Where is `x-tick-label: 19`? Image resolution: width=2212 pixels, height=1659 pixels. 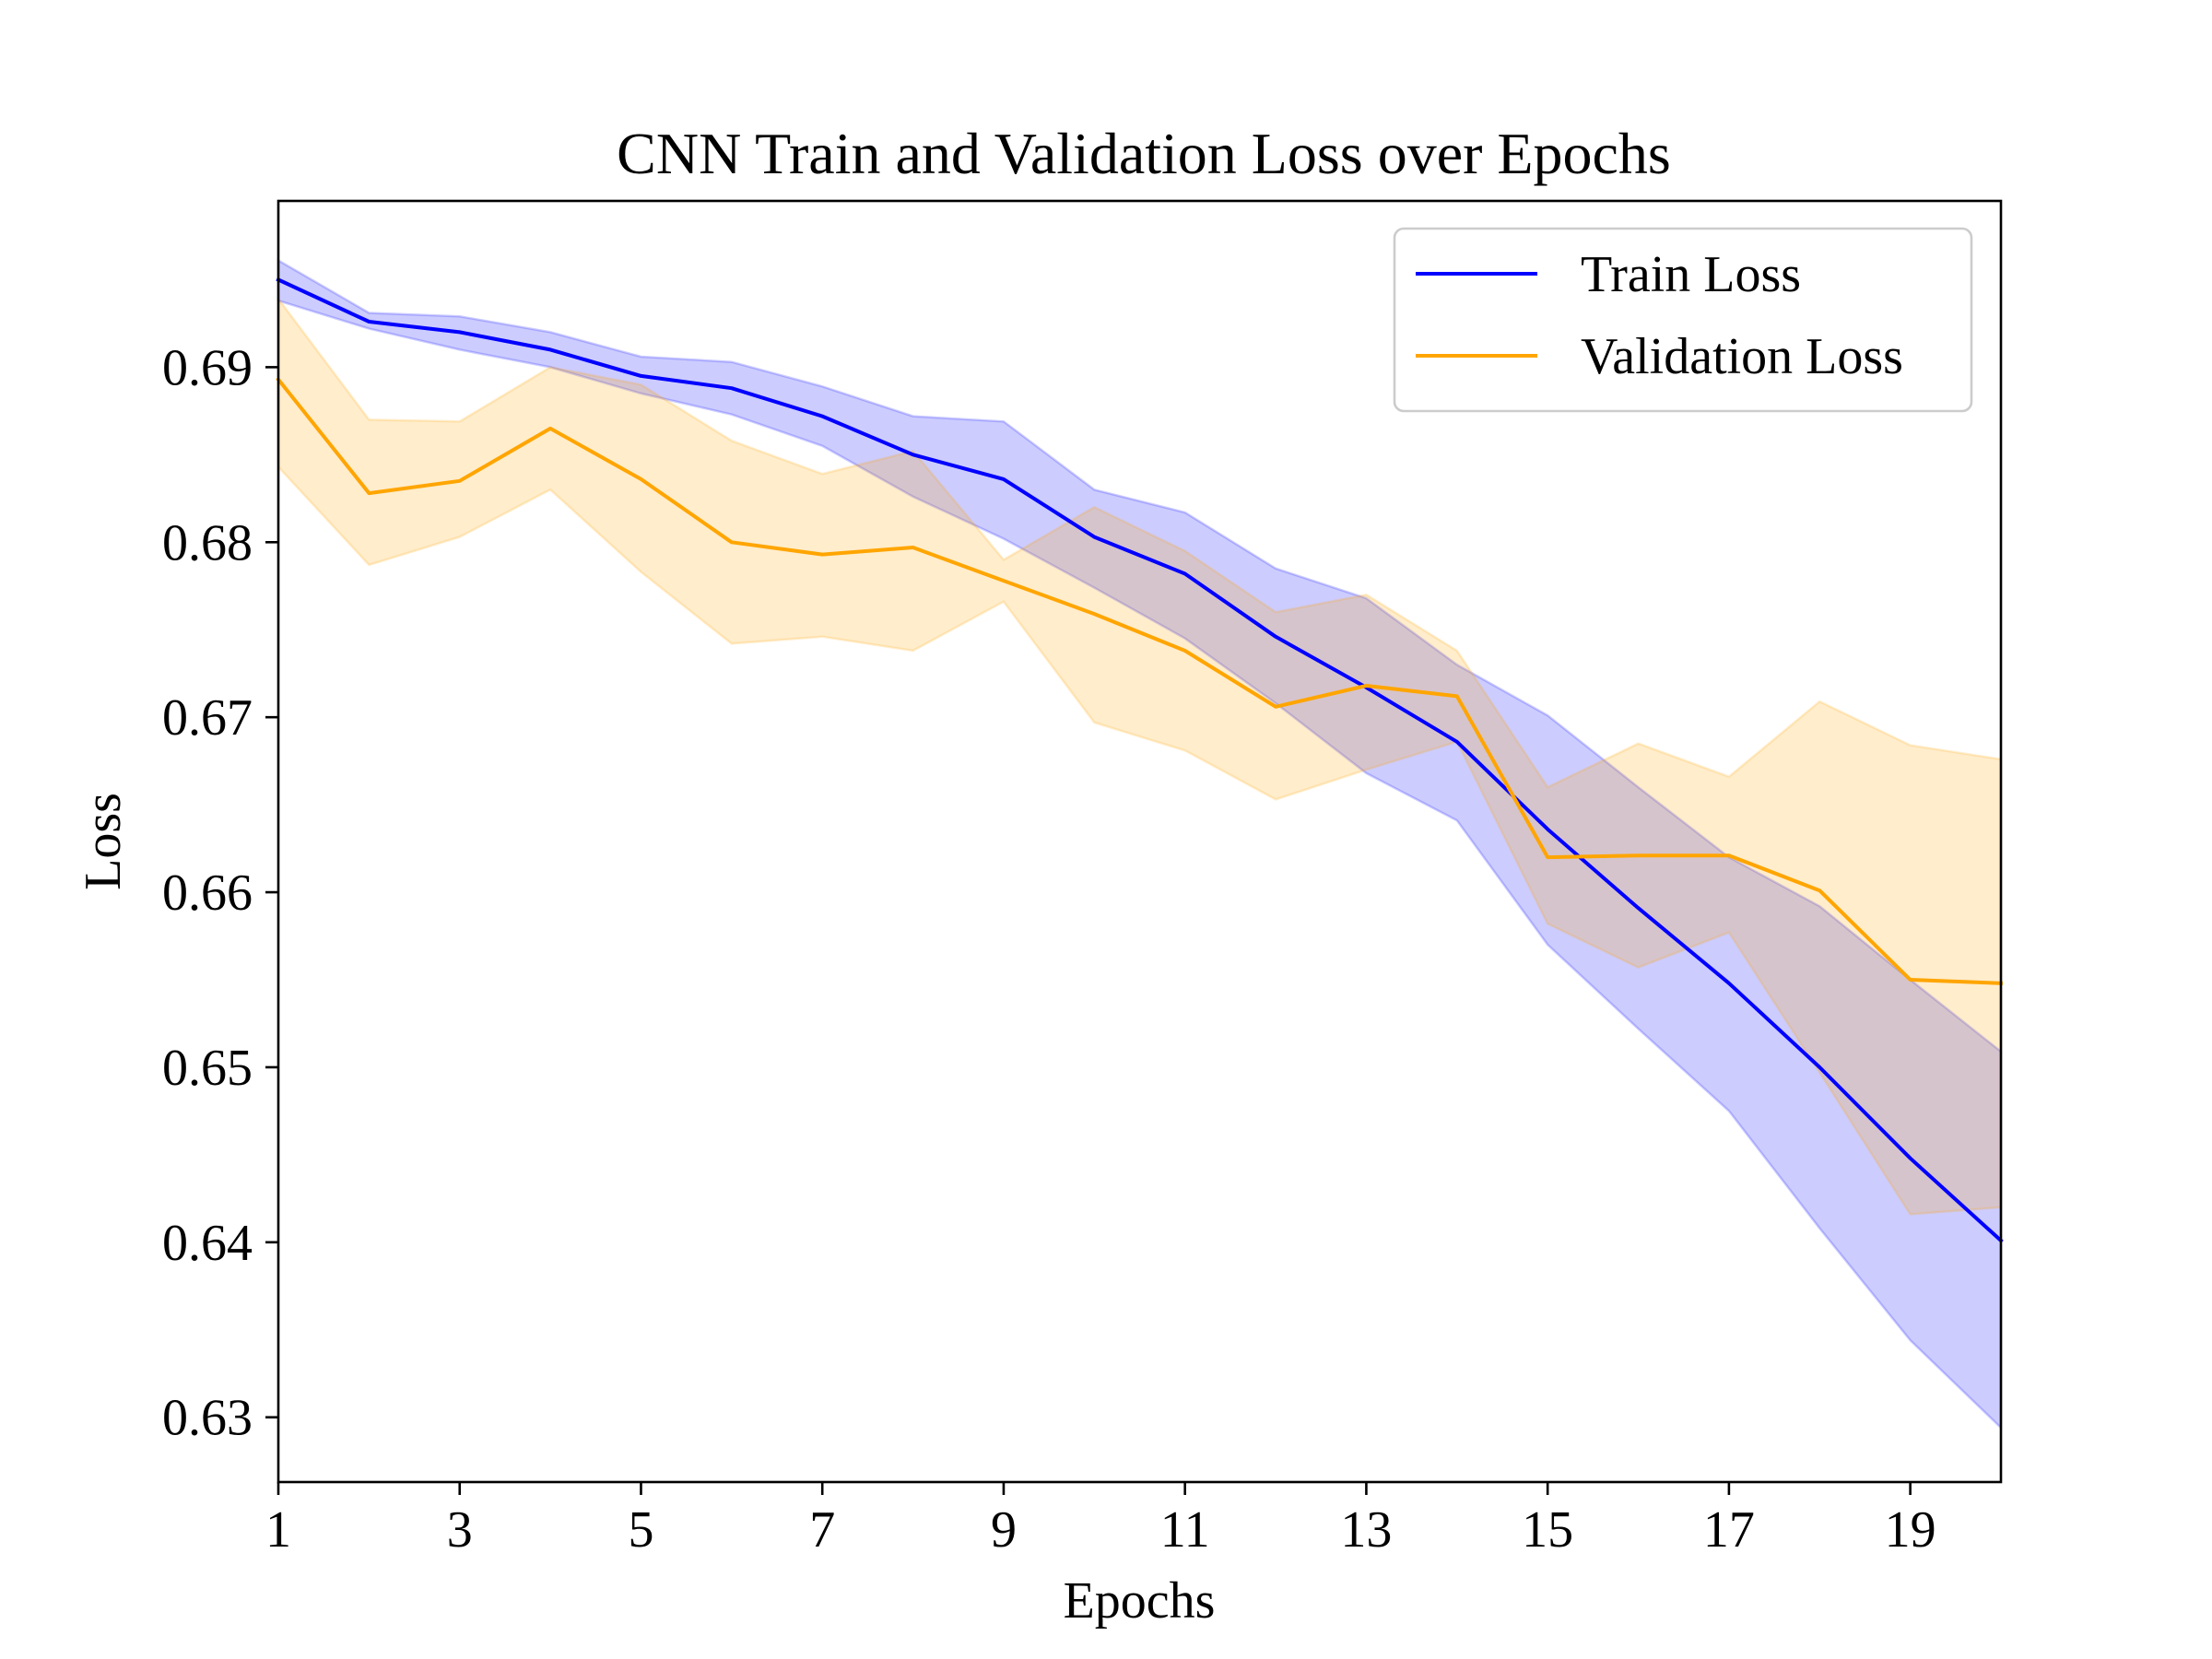 x-tick-label: 19 is located at coordinates (1910, 1530).